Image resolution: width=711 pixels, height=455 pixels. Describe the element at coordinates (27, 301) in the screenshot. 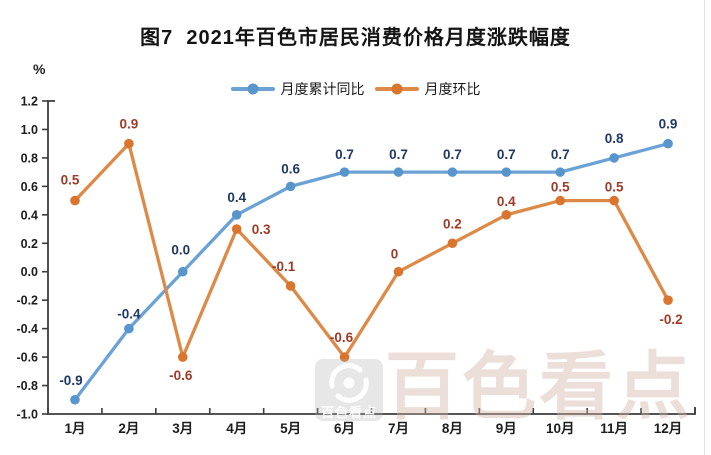

I see `y-tick-label: -0.2` at that location.